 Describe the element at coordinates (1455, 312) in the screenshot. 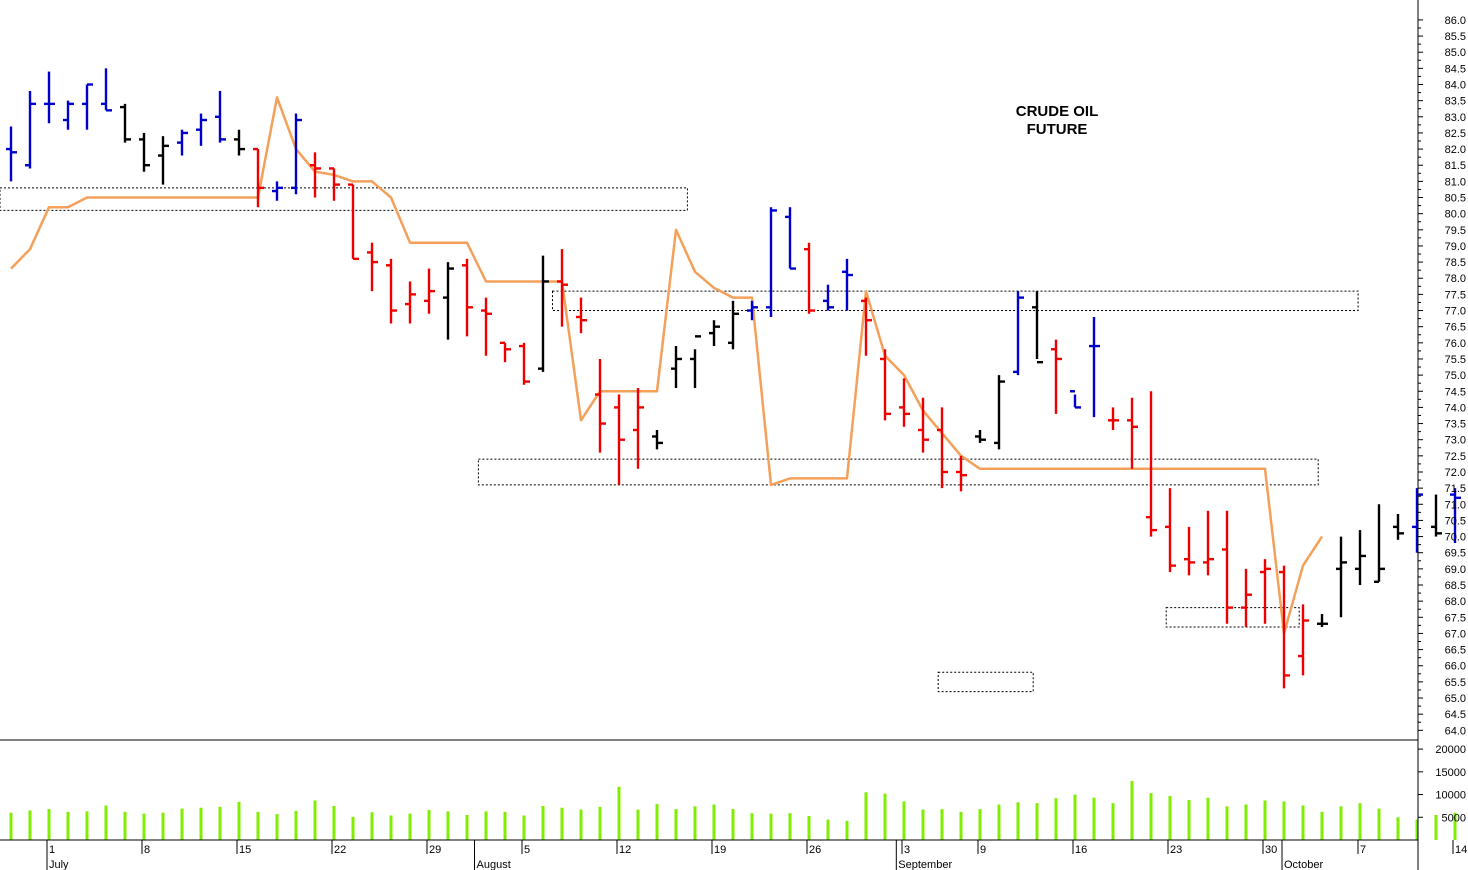

I see `price-tick-label: 77.0` at that location.